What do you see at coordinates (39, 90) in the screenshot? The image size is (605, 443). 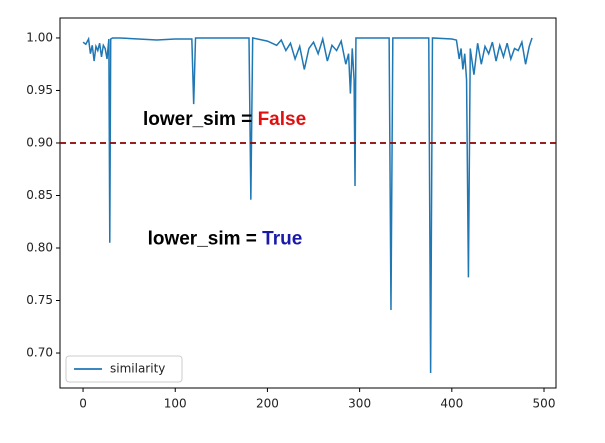 I see `y-tick-label: 0.95` at bounding box center [39, 90].